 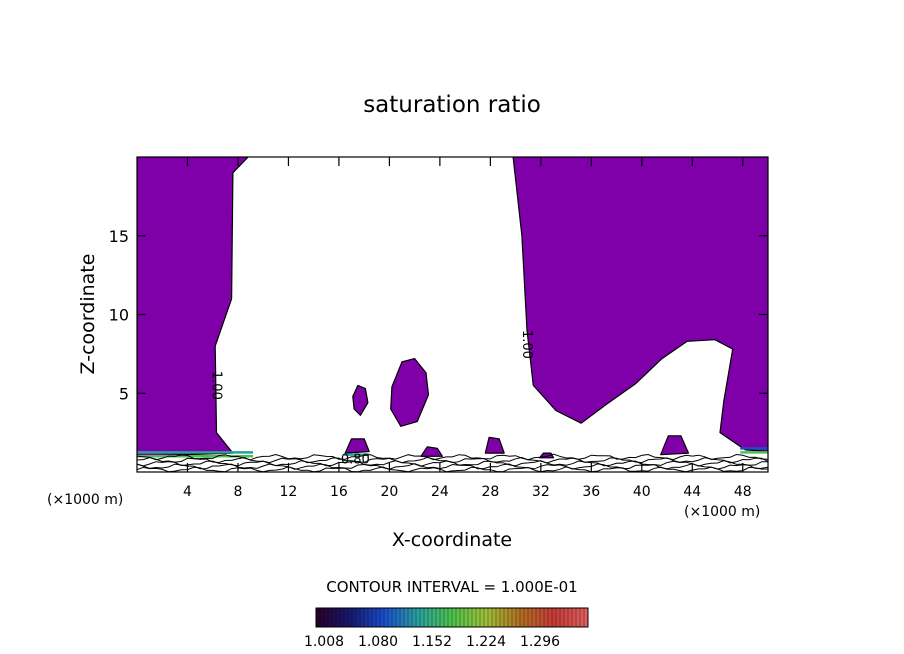 What do you see at coordinates (692, 492) in the screenshot?
I see `x-tick-label: 44` at bounding box center [692, 492].